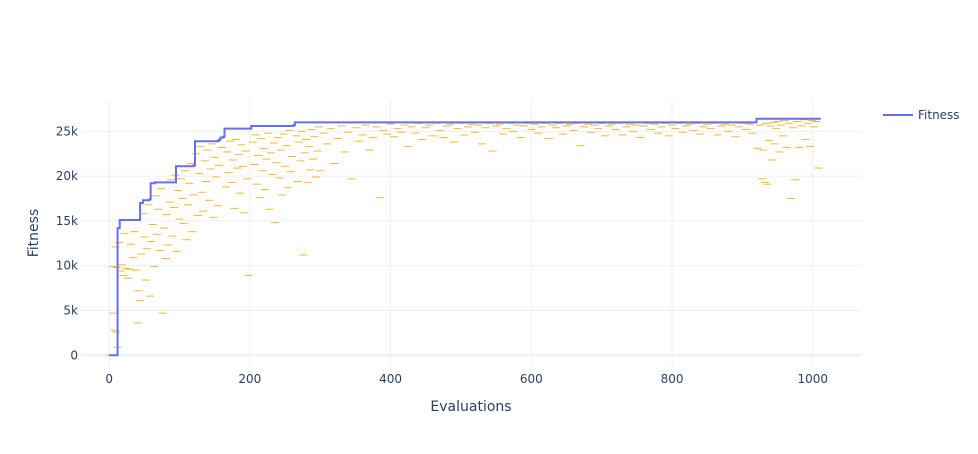 This screenshot has height=454, width=978. What do you see at coordinates (67, 176) in the screenshot?
I see `y-tick-label: 20k` at bounding box center [67, 176].